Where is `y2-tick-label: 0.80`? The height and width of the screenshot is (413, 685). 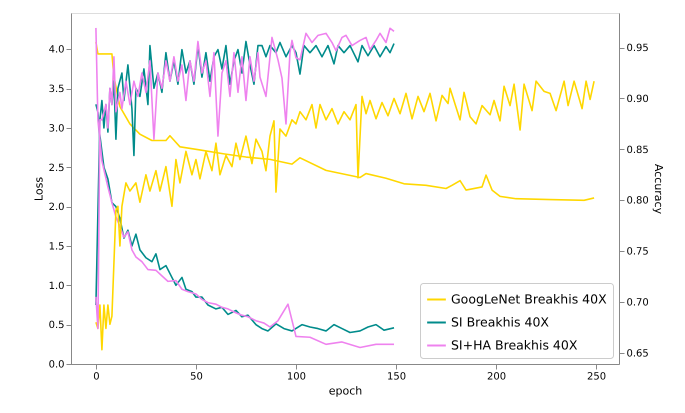 y2-tick-label: 0.80 is located at coordinates (637, 201).